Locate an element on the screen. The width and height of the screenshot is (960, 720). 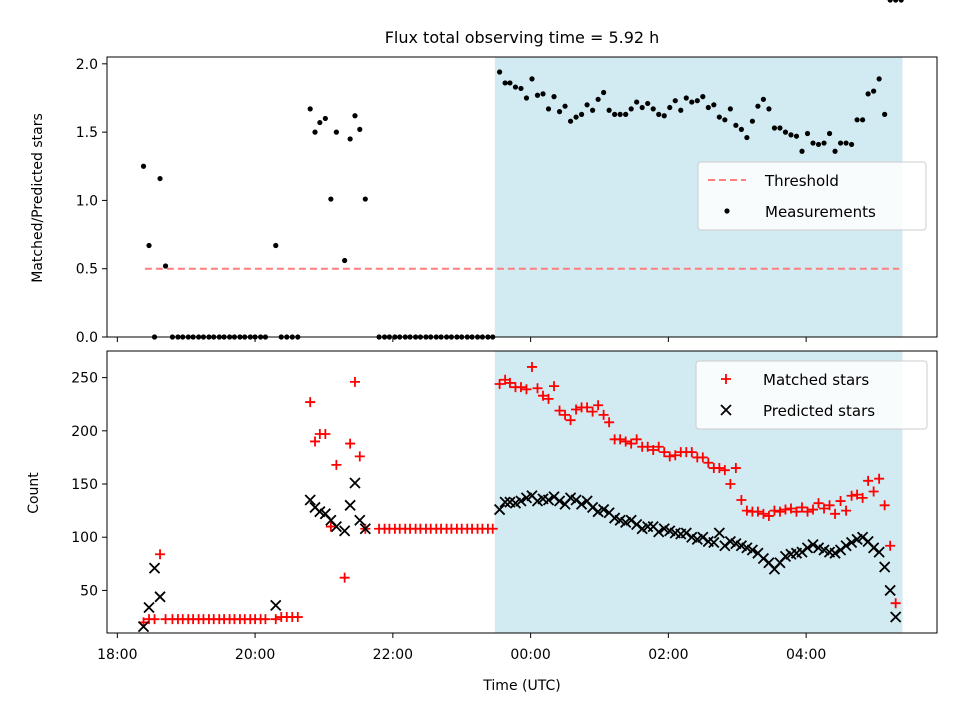
y-tick-label: 2.0 is located at coordinates (87, 65).